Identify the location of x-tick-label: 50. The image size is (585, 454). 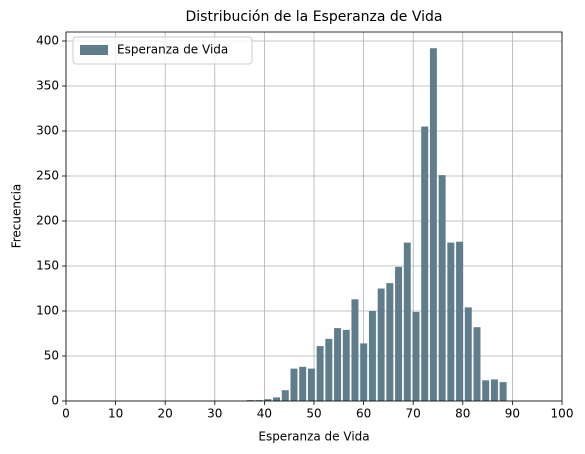
(313, 414).